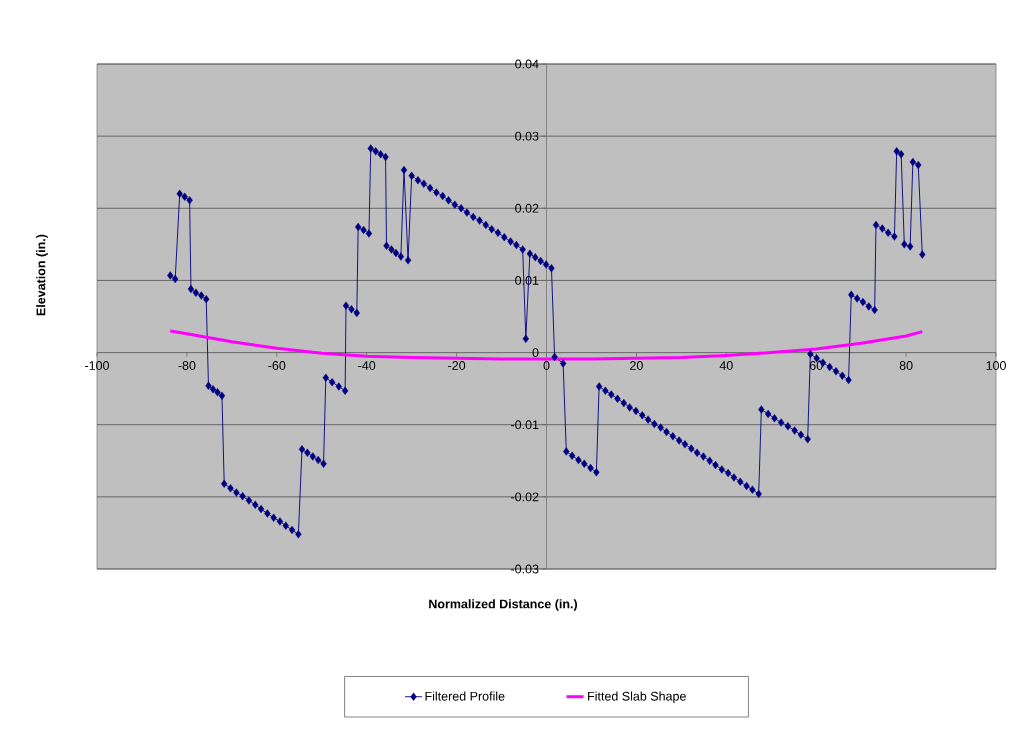  I want to click on x-tick-label: -80, so click(187, 365).